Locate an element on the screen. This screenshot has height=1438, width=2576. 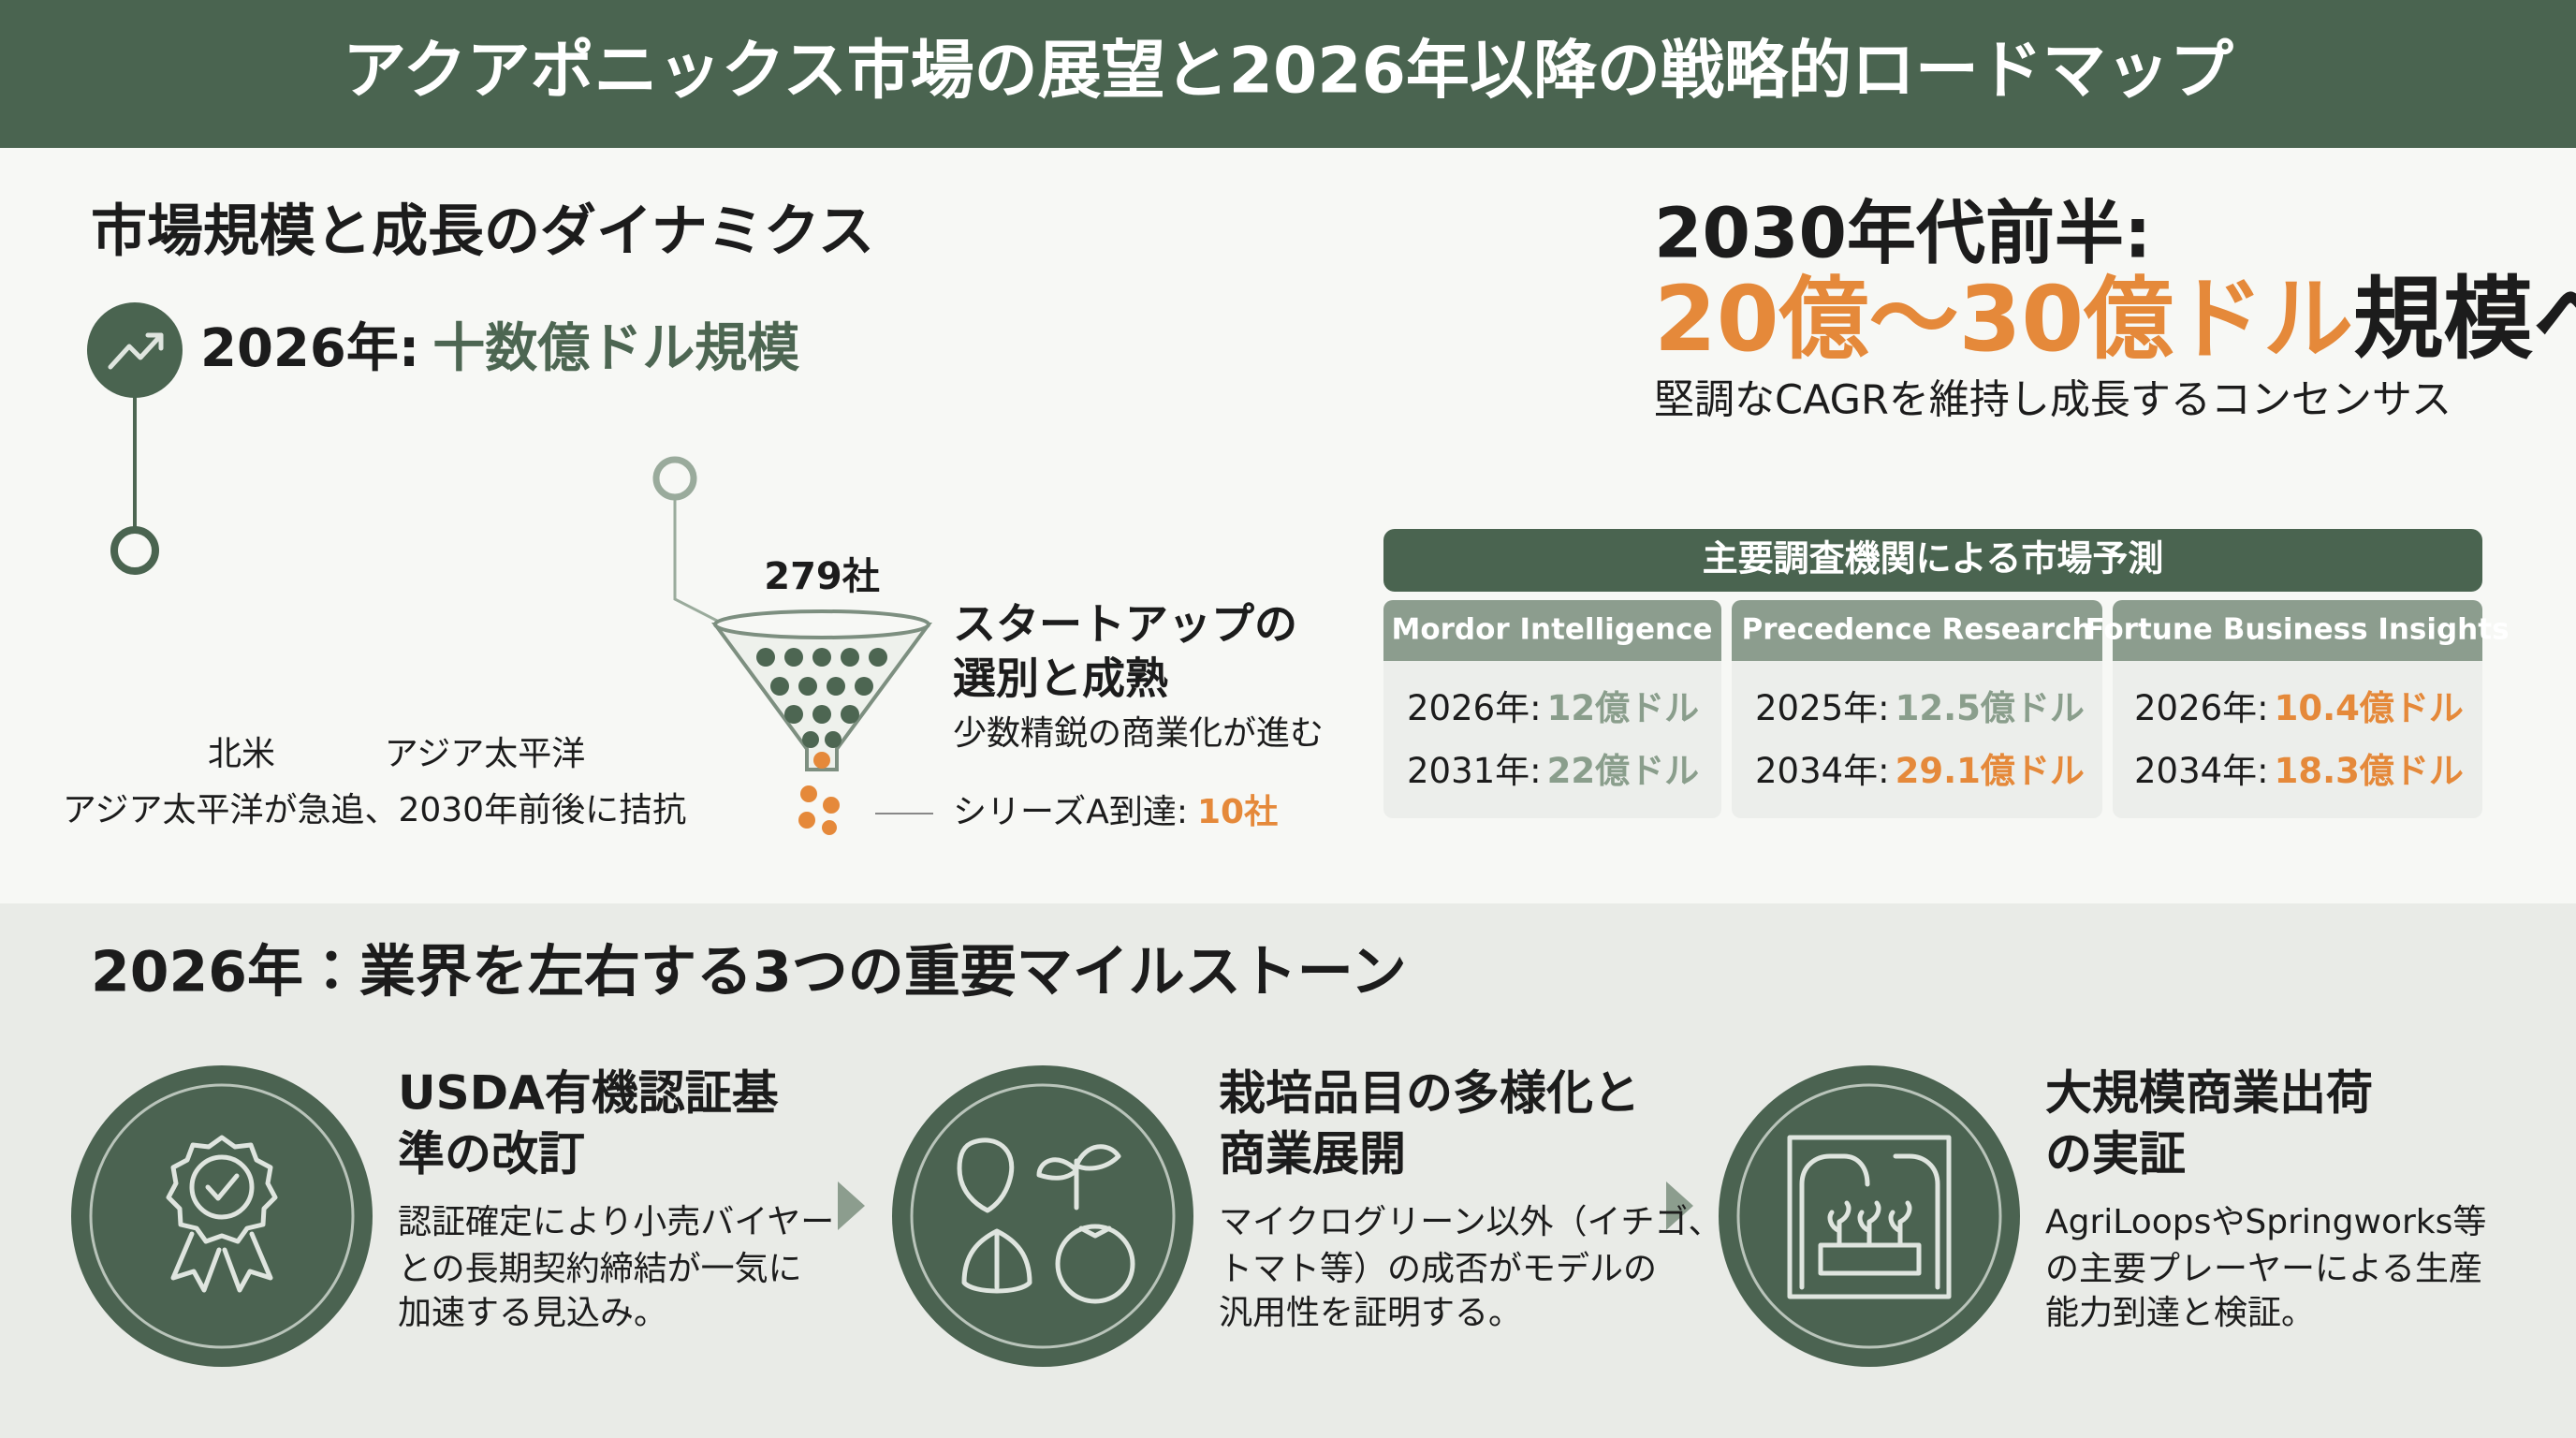
milestone-description: の主要プレーヤーによる生産 is located at coordinates (2263, 1269).